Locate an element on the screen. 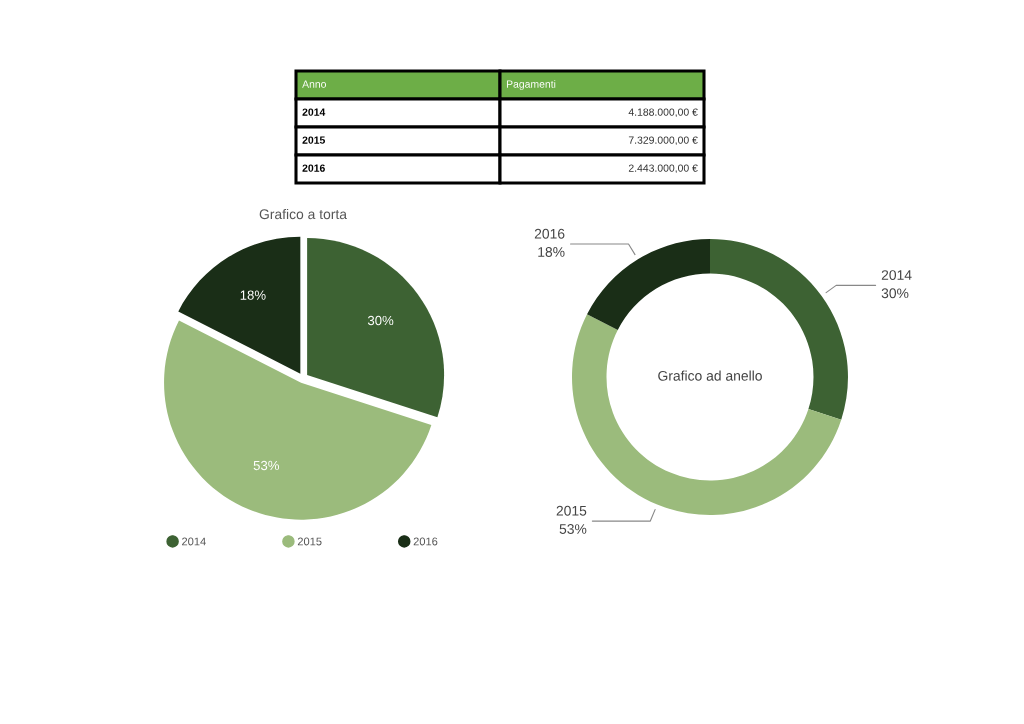 Image resolution: width=1024 pixels, height=724 pixels. text: 4.188.000,00 € is located at coordinates (663, 113).